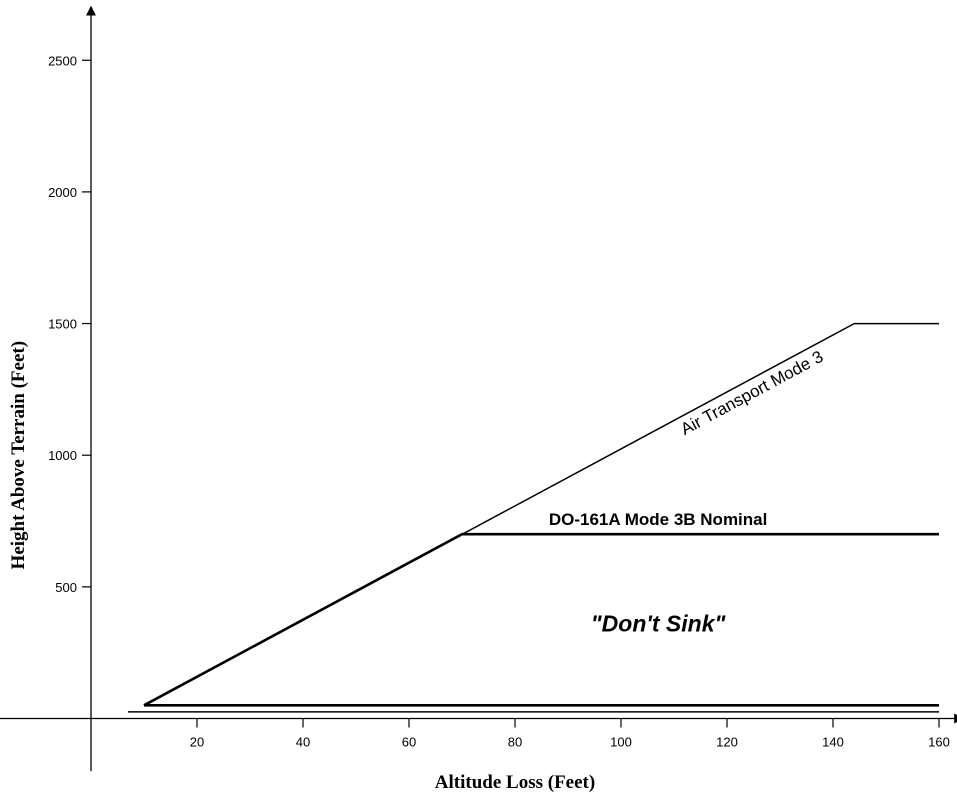 This screenshot has width=957, height=802. I want to click on y-tick-label: 2000, so click(62, 192).